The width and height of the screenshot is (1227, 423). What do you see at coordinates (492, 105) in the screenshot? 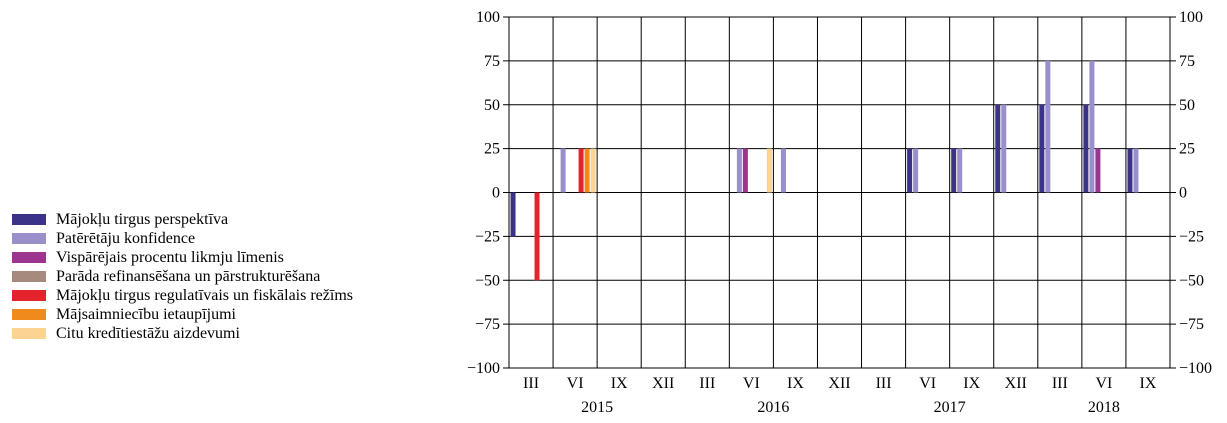
I see `y-tick-label-left: 50` at bounding box center [492, 105].